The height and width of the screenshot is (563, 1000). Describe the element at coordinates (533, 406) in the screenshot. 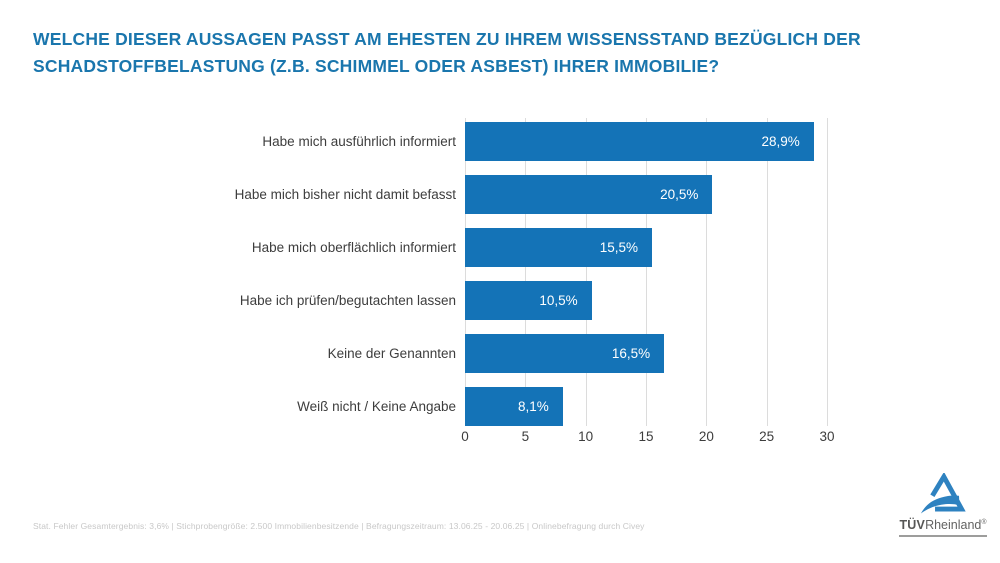

I see `value-label: 8,1%` at that location.